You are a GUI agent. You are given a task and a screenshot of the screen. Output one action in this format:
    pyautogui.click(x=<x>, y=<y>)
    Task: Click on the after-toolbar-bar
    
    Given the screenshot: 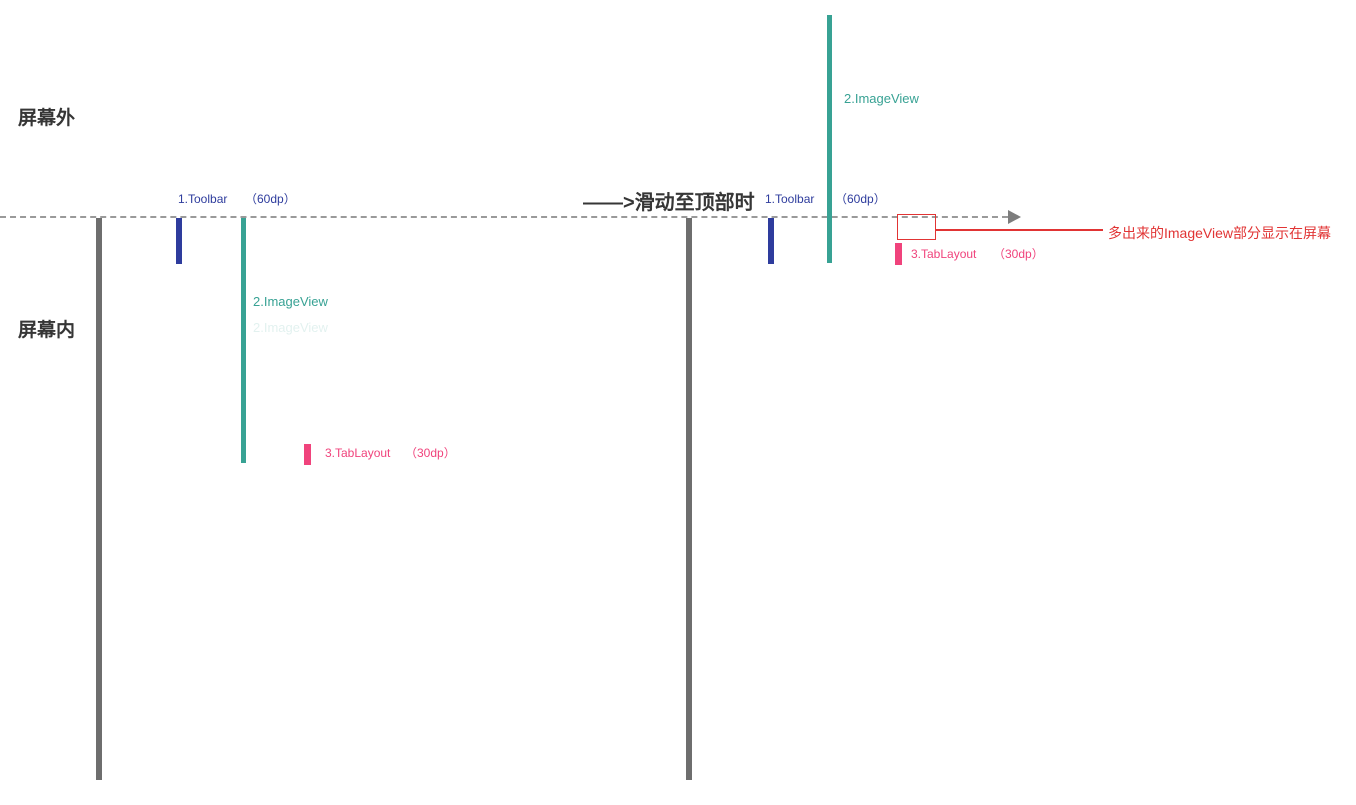 What is the action you would take?
    pyautogui.click(x=771, y=241)
    